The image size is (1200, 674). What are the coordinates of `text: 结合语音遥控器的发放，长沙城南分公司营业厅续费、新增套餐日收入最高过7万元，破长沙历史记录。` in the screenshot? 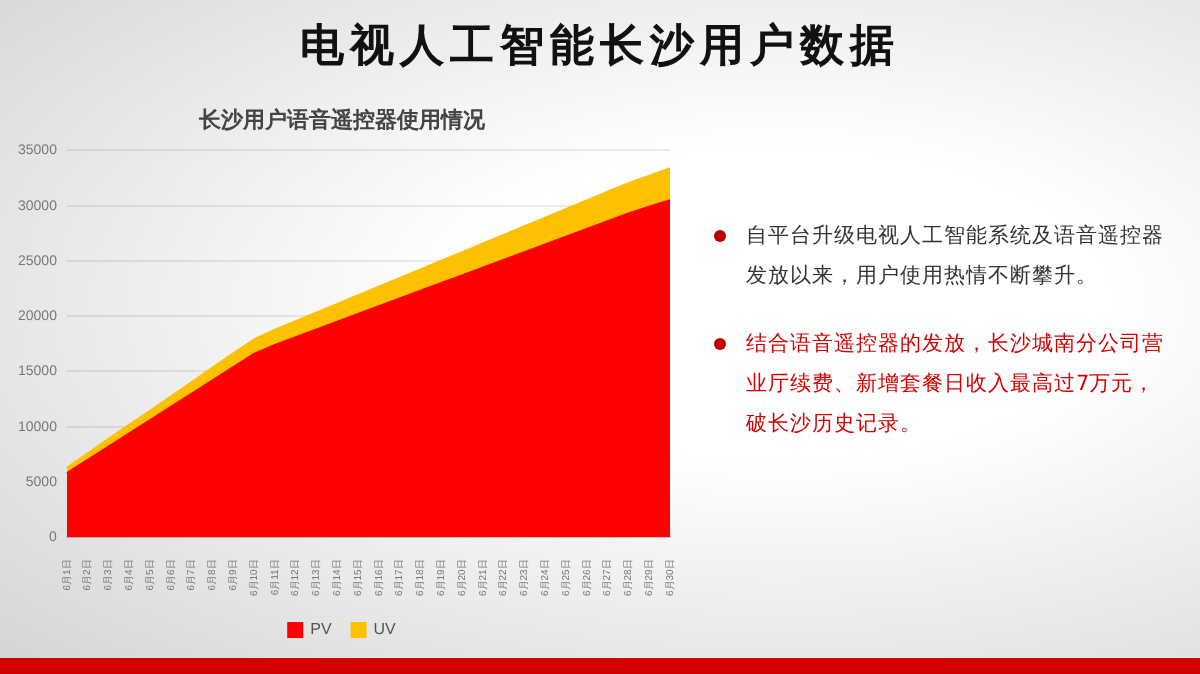 It's located at (955, 384).